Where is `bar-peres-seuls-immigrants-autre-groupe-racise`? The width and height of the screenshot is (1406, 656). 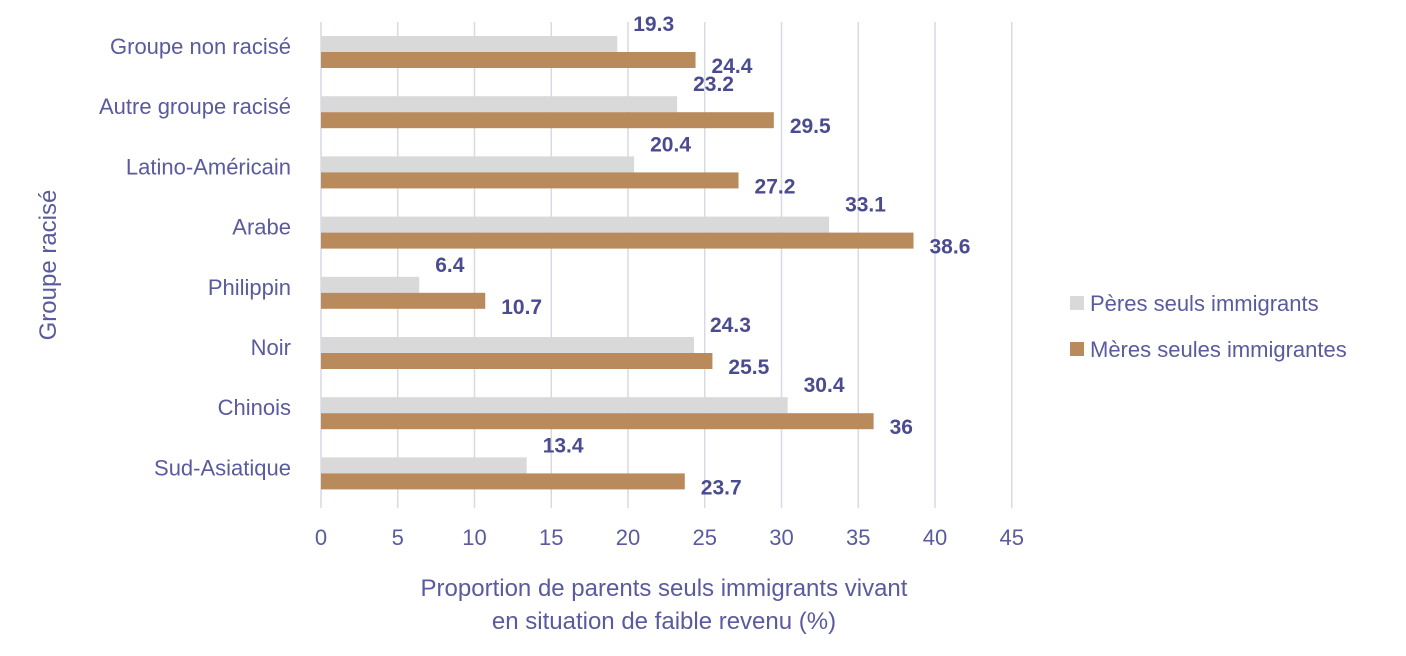 bar-peres-seuls-immigrants-autre-groupe-racise is located at coordinates (499, 104).